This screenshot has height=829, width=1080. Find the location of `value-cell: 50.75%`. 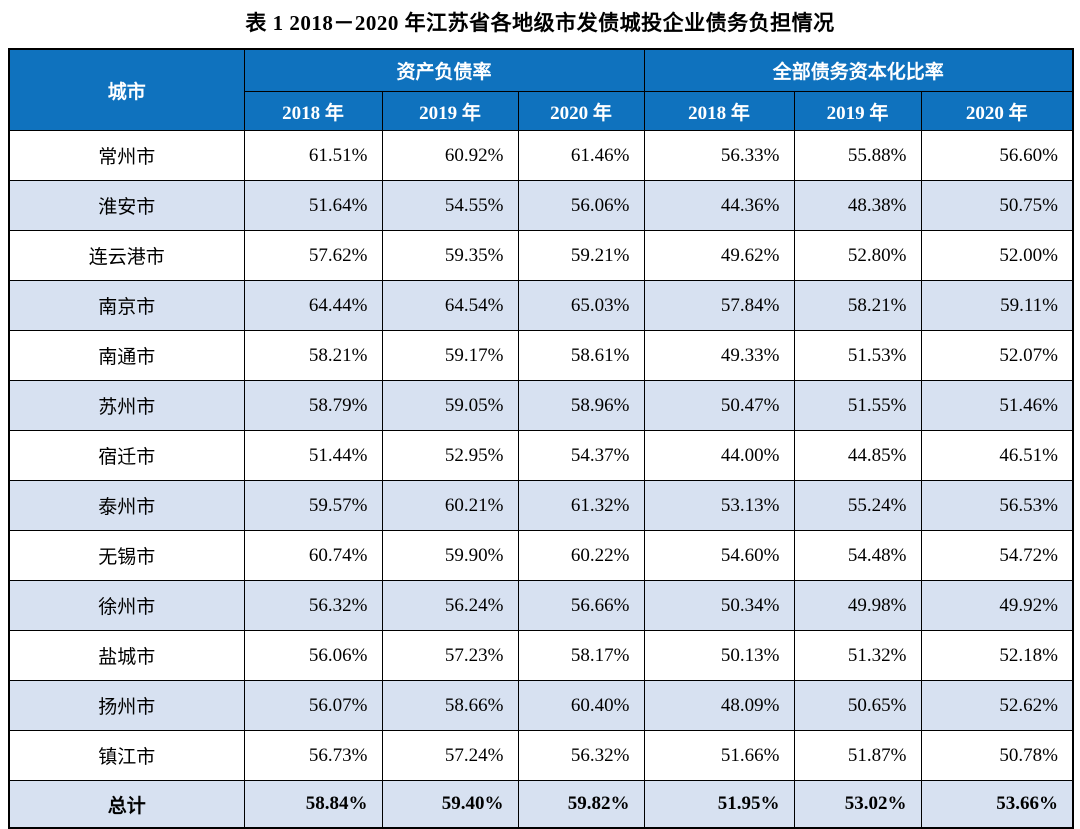

value-cell: 50.75% is located at coordinates (997, 205).